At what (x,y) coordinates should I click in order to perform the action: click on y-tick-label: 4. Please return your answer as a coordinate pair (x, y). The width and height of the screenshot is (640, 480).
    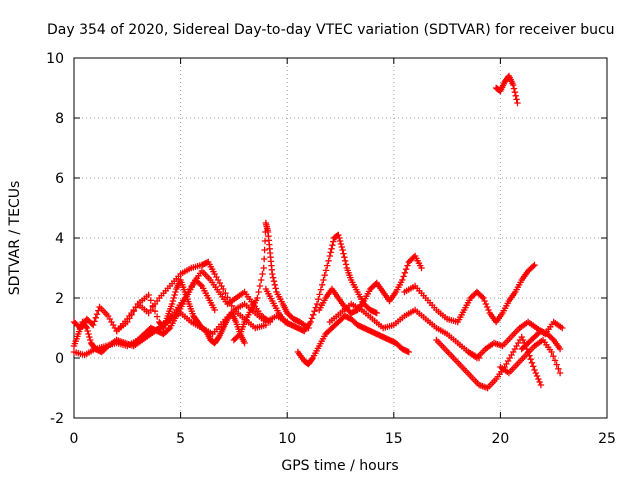
    Looking at the image, I should click on (59, 239).